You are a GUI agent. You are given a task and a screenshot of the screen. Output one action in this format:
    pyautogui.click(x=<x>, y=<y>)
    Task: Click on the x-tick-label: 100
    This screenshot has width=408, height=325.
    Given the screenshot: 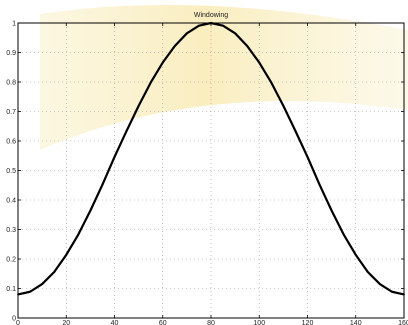 What is the action you would take?
    pyautogui.click(x=259, y=322)
    